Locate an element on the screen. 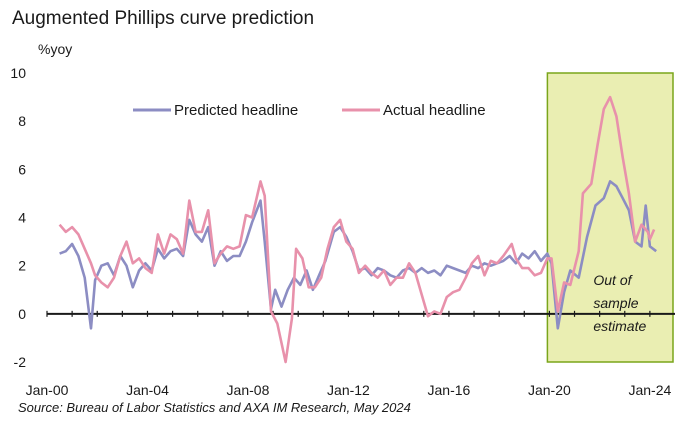 The image size is (681, 421). y-tick-label: 6 is located at coordinates (22, 169).